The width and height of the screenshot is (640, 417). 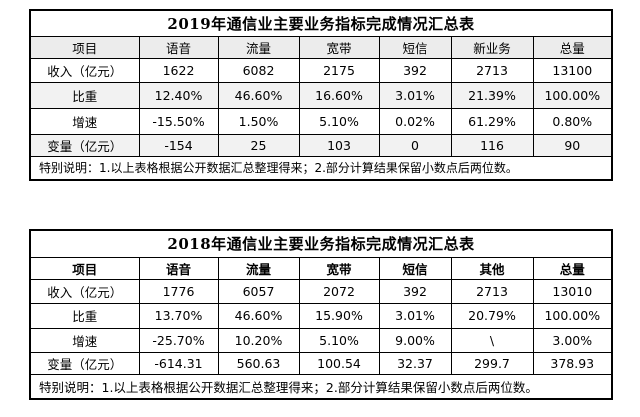 I want to click on table-cell: 2072, so click(x=339, y=291).